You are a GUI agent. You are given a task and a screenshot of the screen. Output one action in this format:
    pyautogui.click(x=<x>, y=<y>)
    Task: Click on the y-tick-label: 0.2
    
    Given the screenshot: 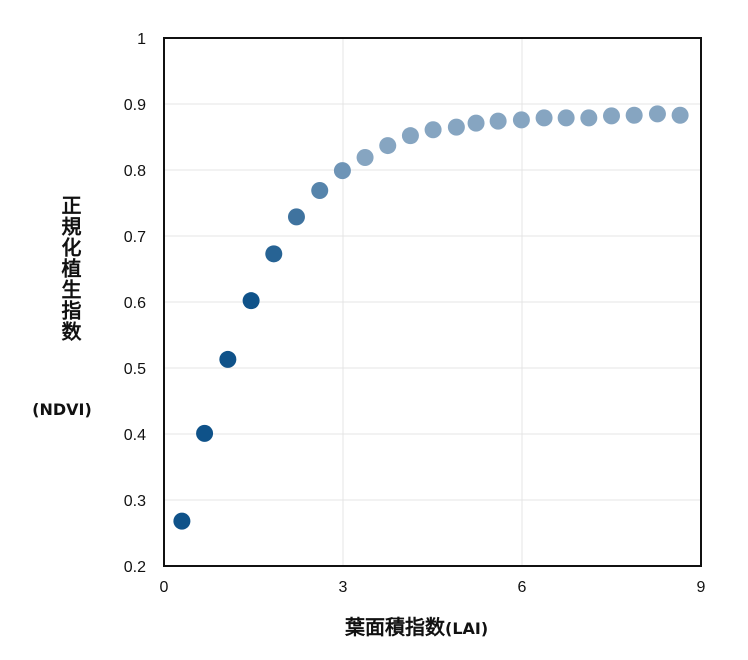 What is the action you would take?
    pyautogui.click(x=135, y=567)
    